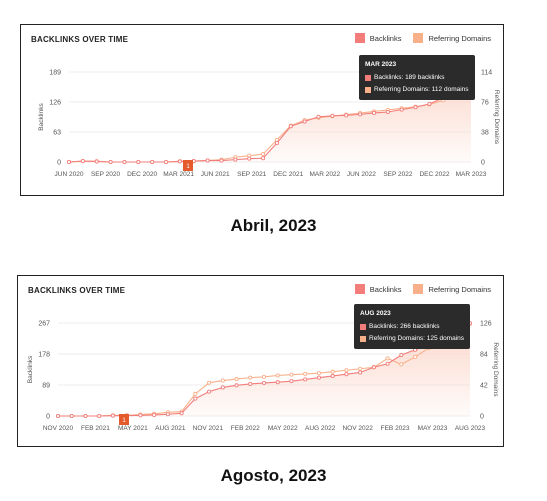  What do you see at coordinates (80, 39) in the screenshot?
I see `chart-title: BACKLINKS OVER TIME` at bounding box center [80, 39].